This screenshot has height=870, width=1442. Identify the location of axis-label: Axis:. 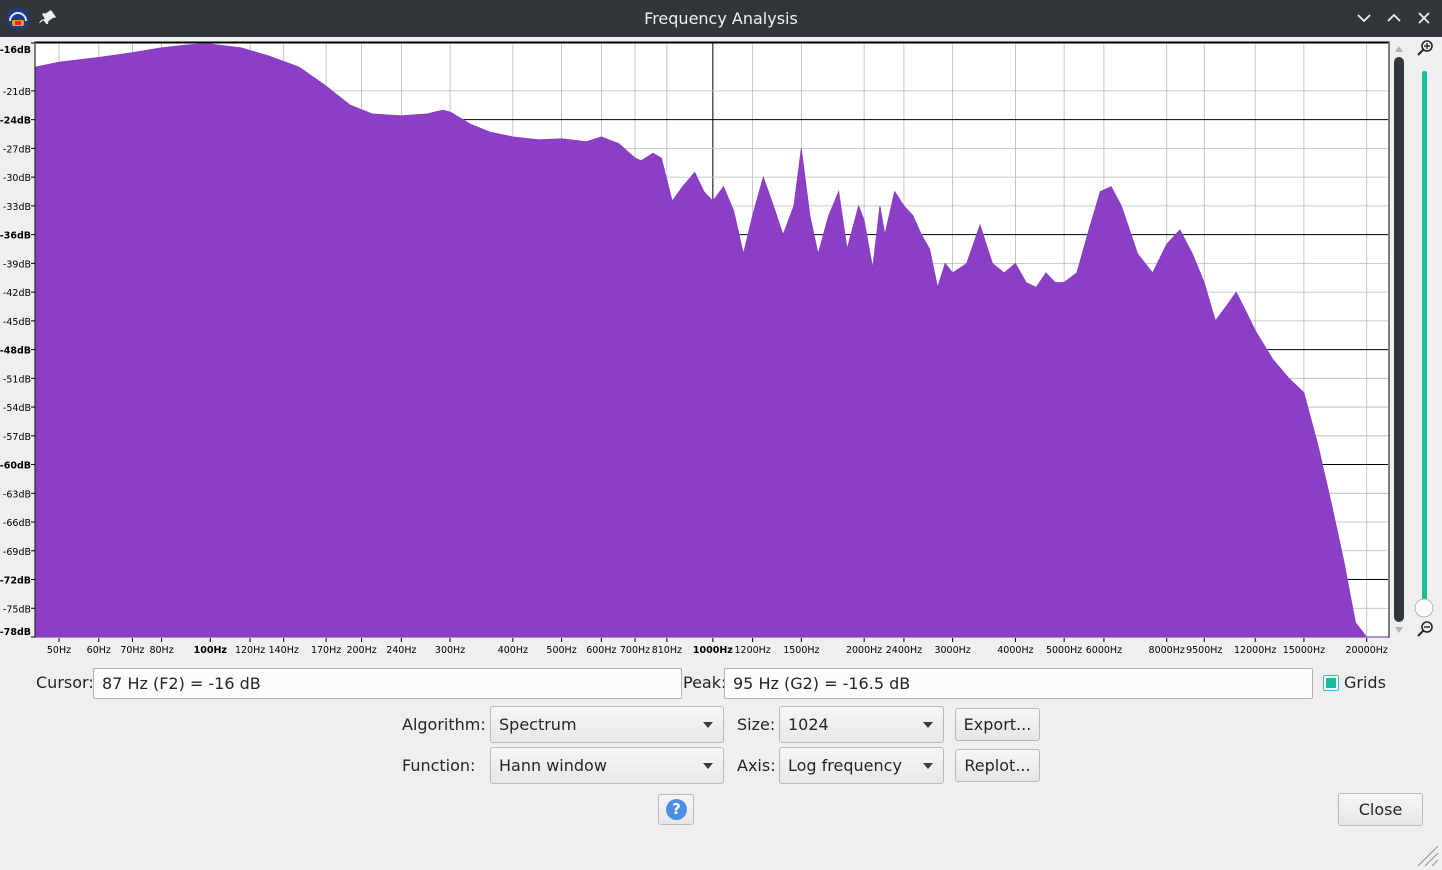
(756, 765).